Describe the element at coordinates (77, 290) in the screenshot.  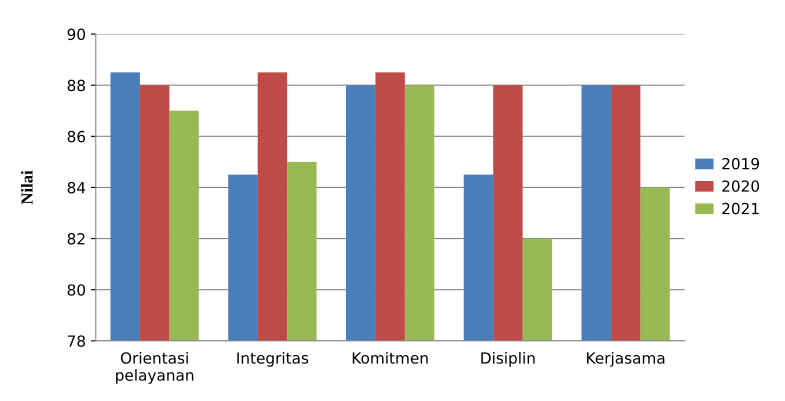
I see `y-tick-label: 80` at that location.